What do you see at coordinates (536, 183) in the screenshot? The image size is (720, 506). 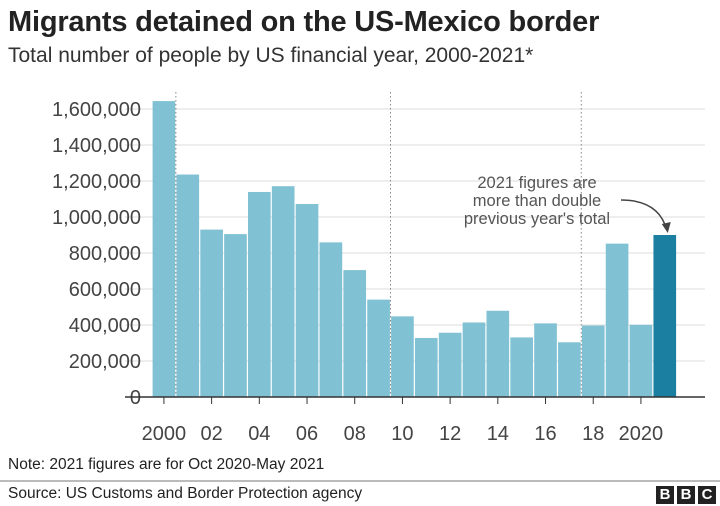 I see `annotation-text: 2021 figures are` at bounding box center [536, 183].